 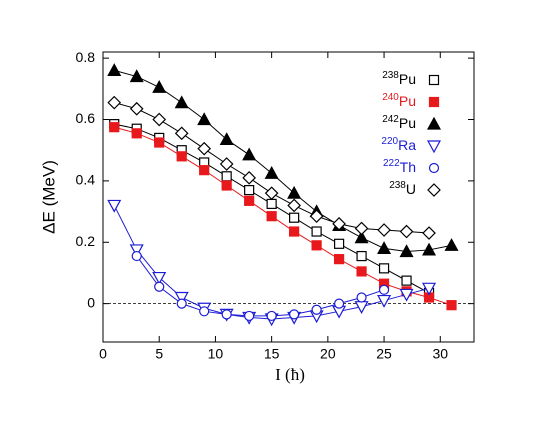 I want to click on y-tick-label: 0, so click(x=91, y=302).